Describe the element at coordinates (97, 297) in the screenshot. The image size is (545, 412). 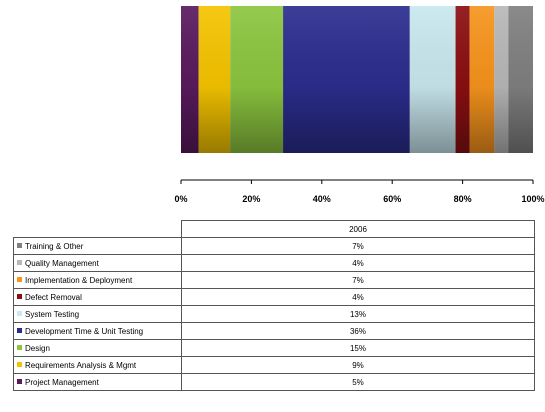
I see `series-label-cell: Defect Removal` at that location.